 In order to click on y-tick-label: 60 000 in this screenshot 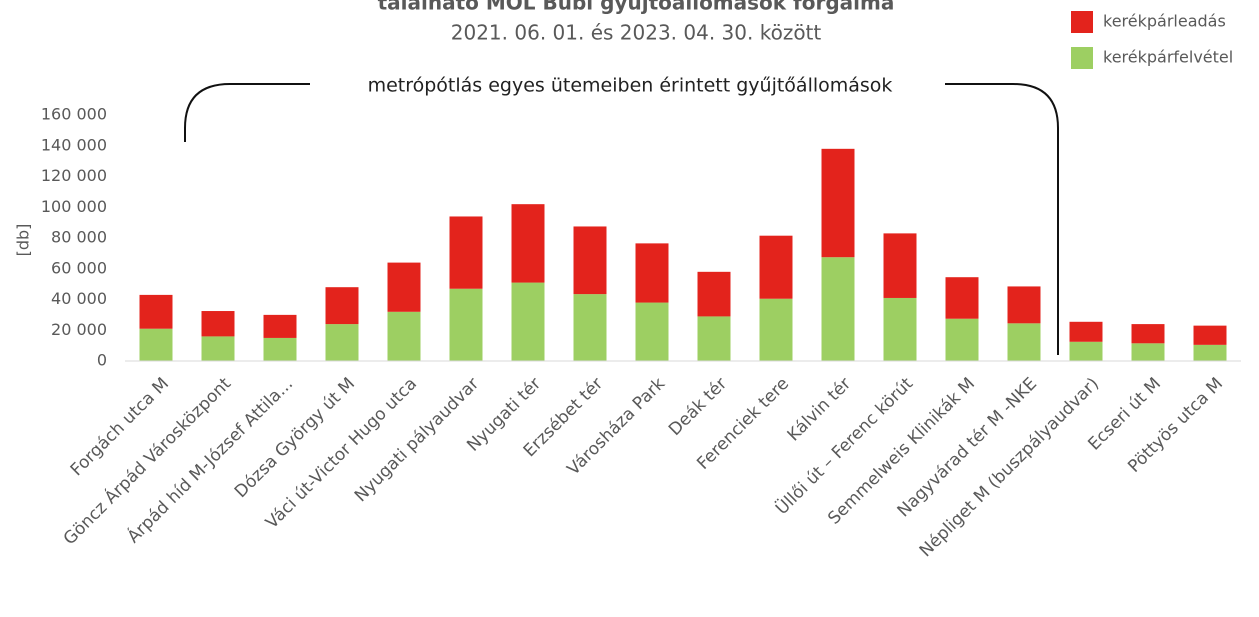, I will do `click(79, 267)`.